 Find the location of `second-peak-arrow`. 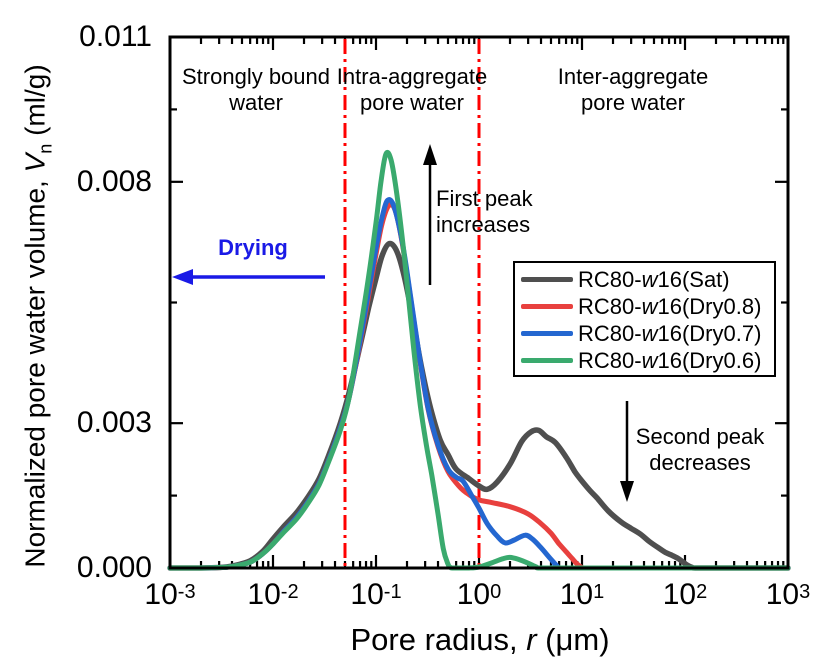

second-peak-arrow is located at coordinates (627, 451).